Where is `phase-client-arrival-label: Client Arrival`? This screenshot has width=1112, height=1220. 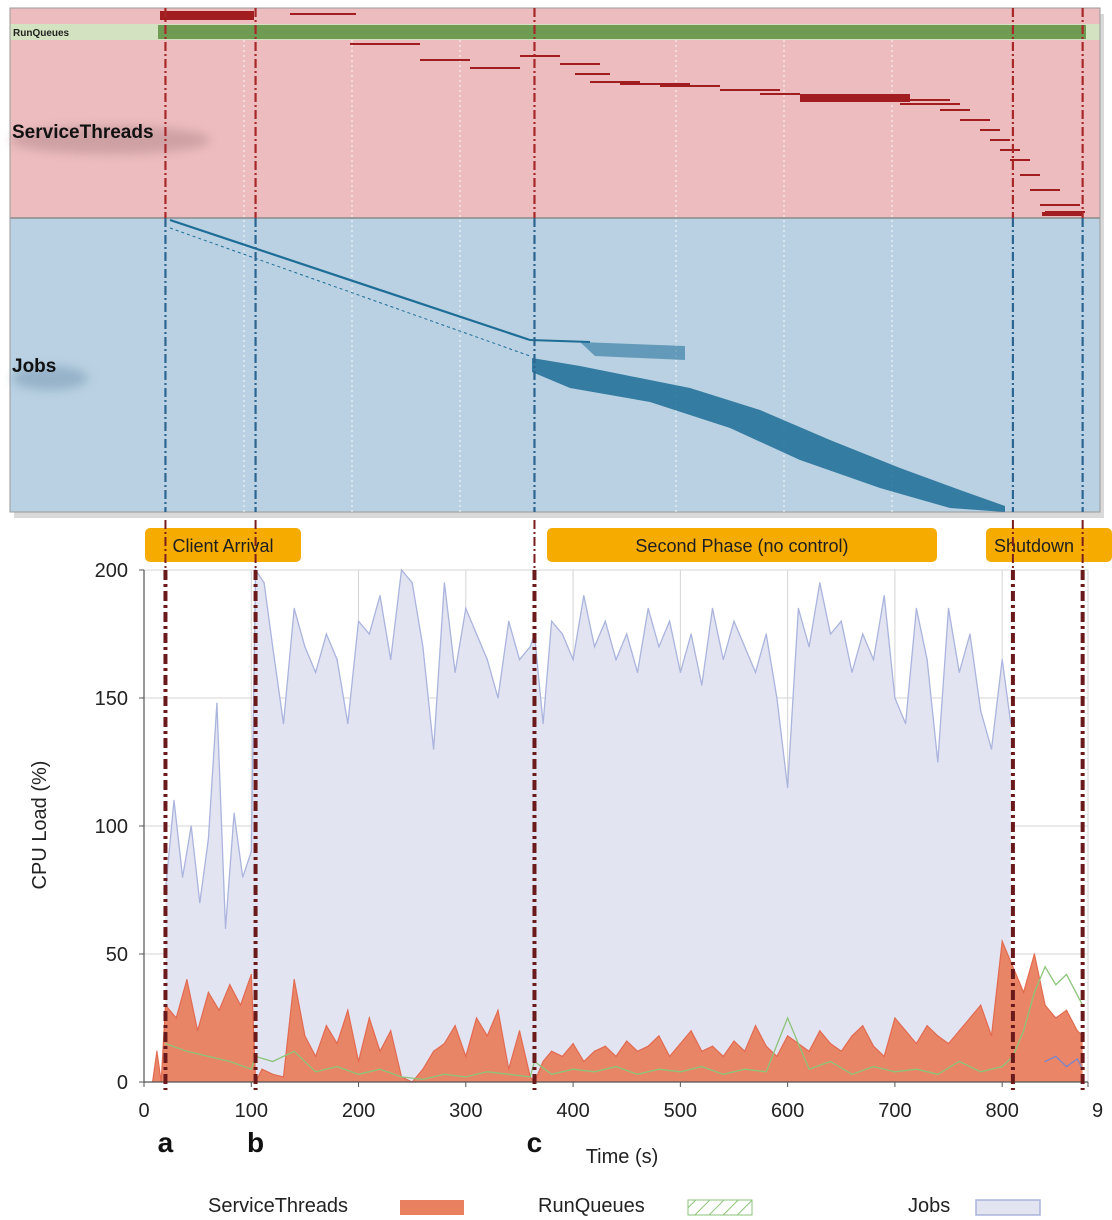
phase-client-arrival-label: Client Arrival is located at coordinates (222, 546).